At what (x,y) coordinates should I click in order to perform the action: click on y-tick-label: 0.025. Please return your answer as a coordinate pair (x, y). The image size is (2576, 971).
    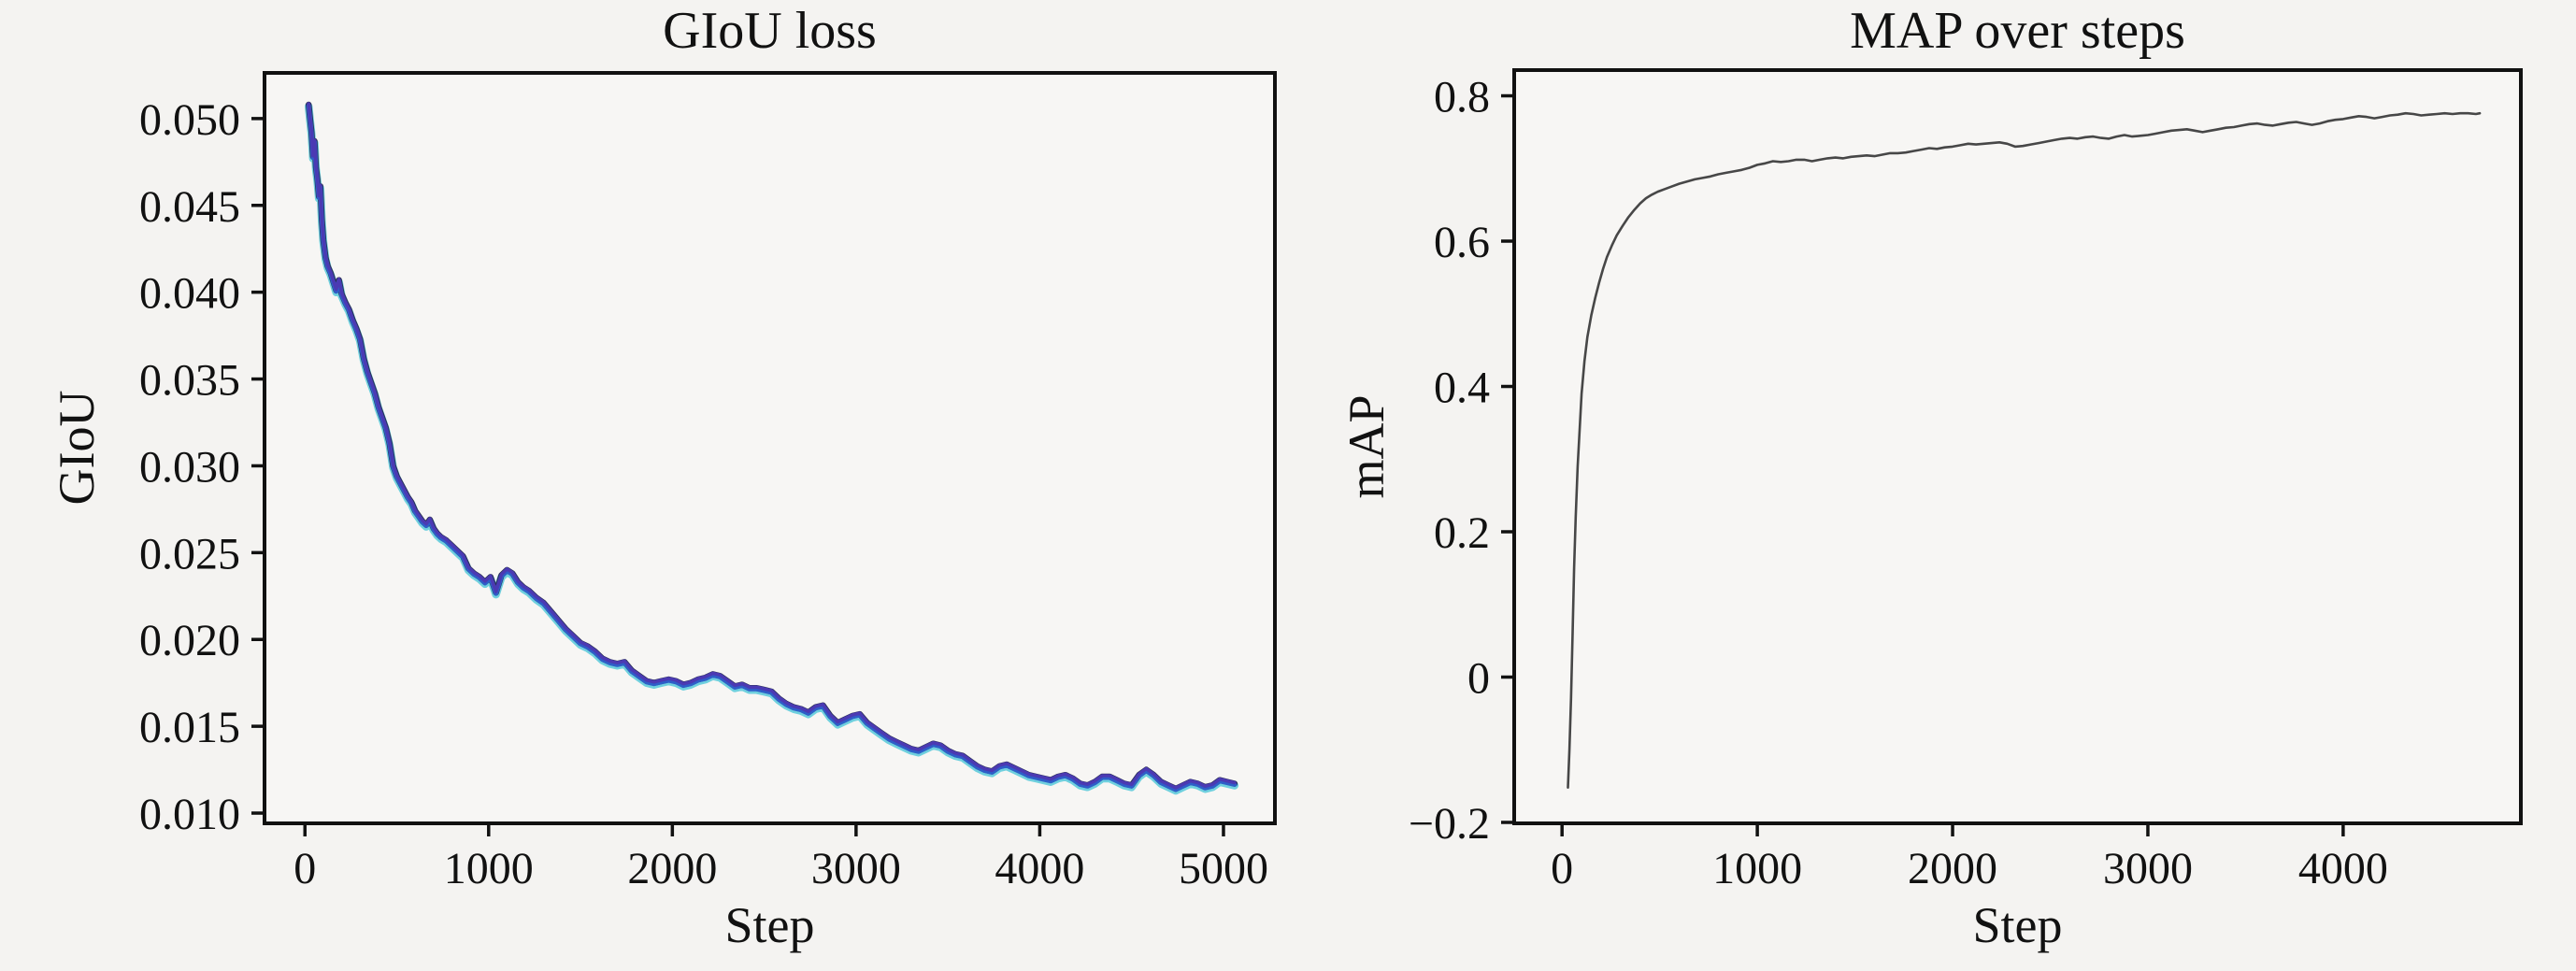
    Looking at the image, I should click on (189, 553).